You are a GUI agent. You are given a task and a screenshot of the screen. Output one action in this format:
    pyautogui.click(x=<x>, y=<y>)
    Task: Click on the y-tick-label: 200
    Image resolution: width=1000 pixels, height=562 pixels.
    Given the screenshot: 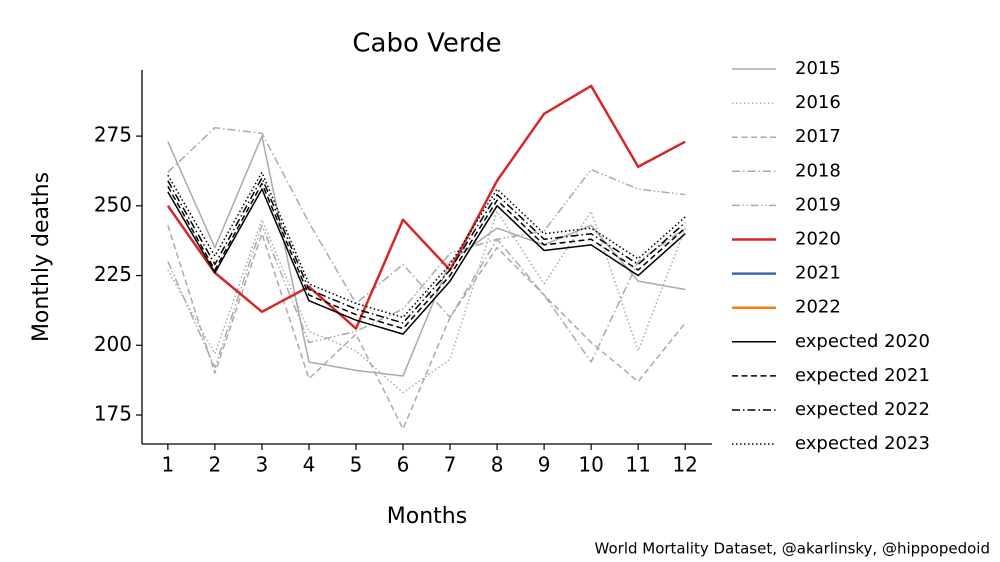 What is the action you would take?
    pyautogui.click(x=113, y=344)
    